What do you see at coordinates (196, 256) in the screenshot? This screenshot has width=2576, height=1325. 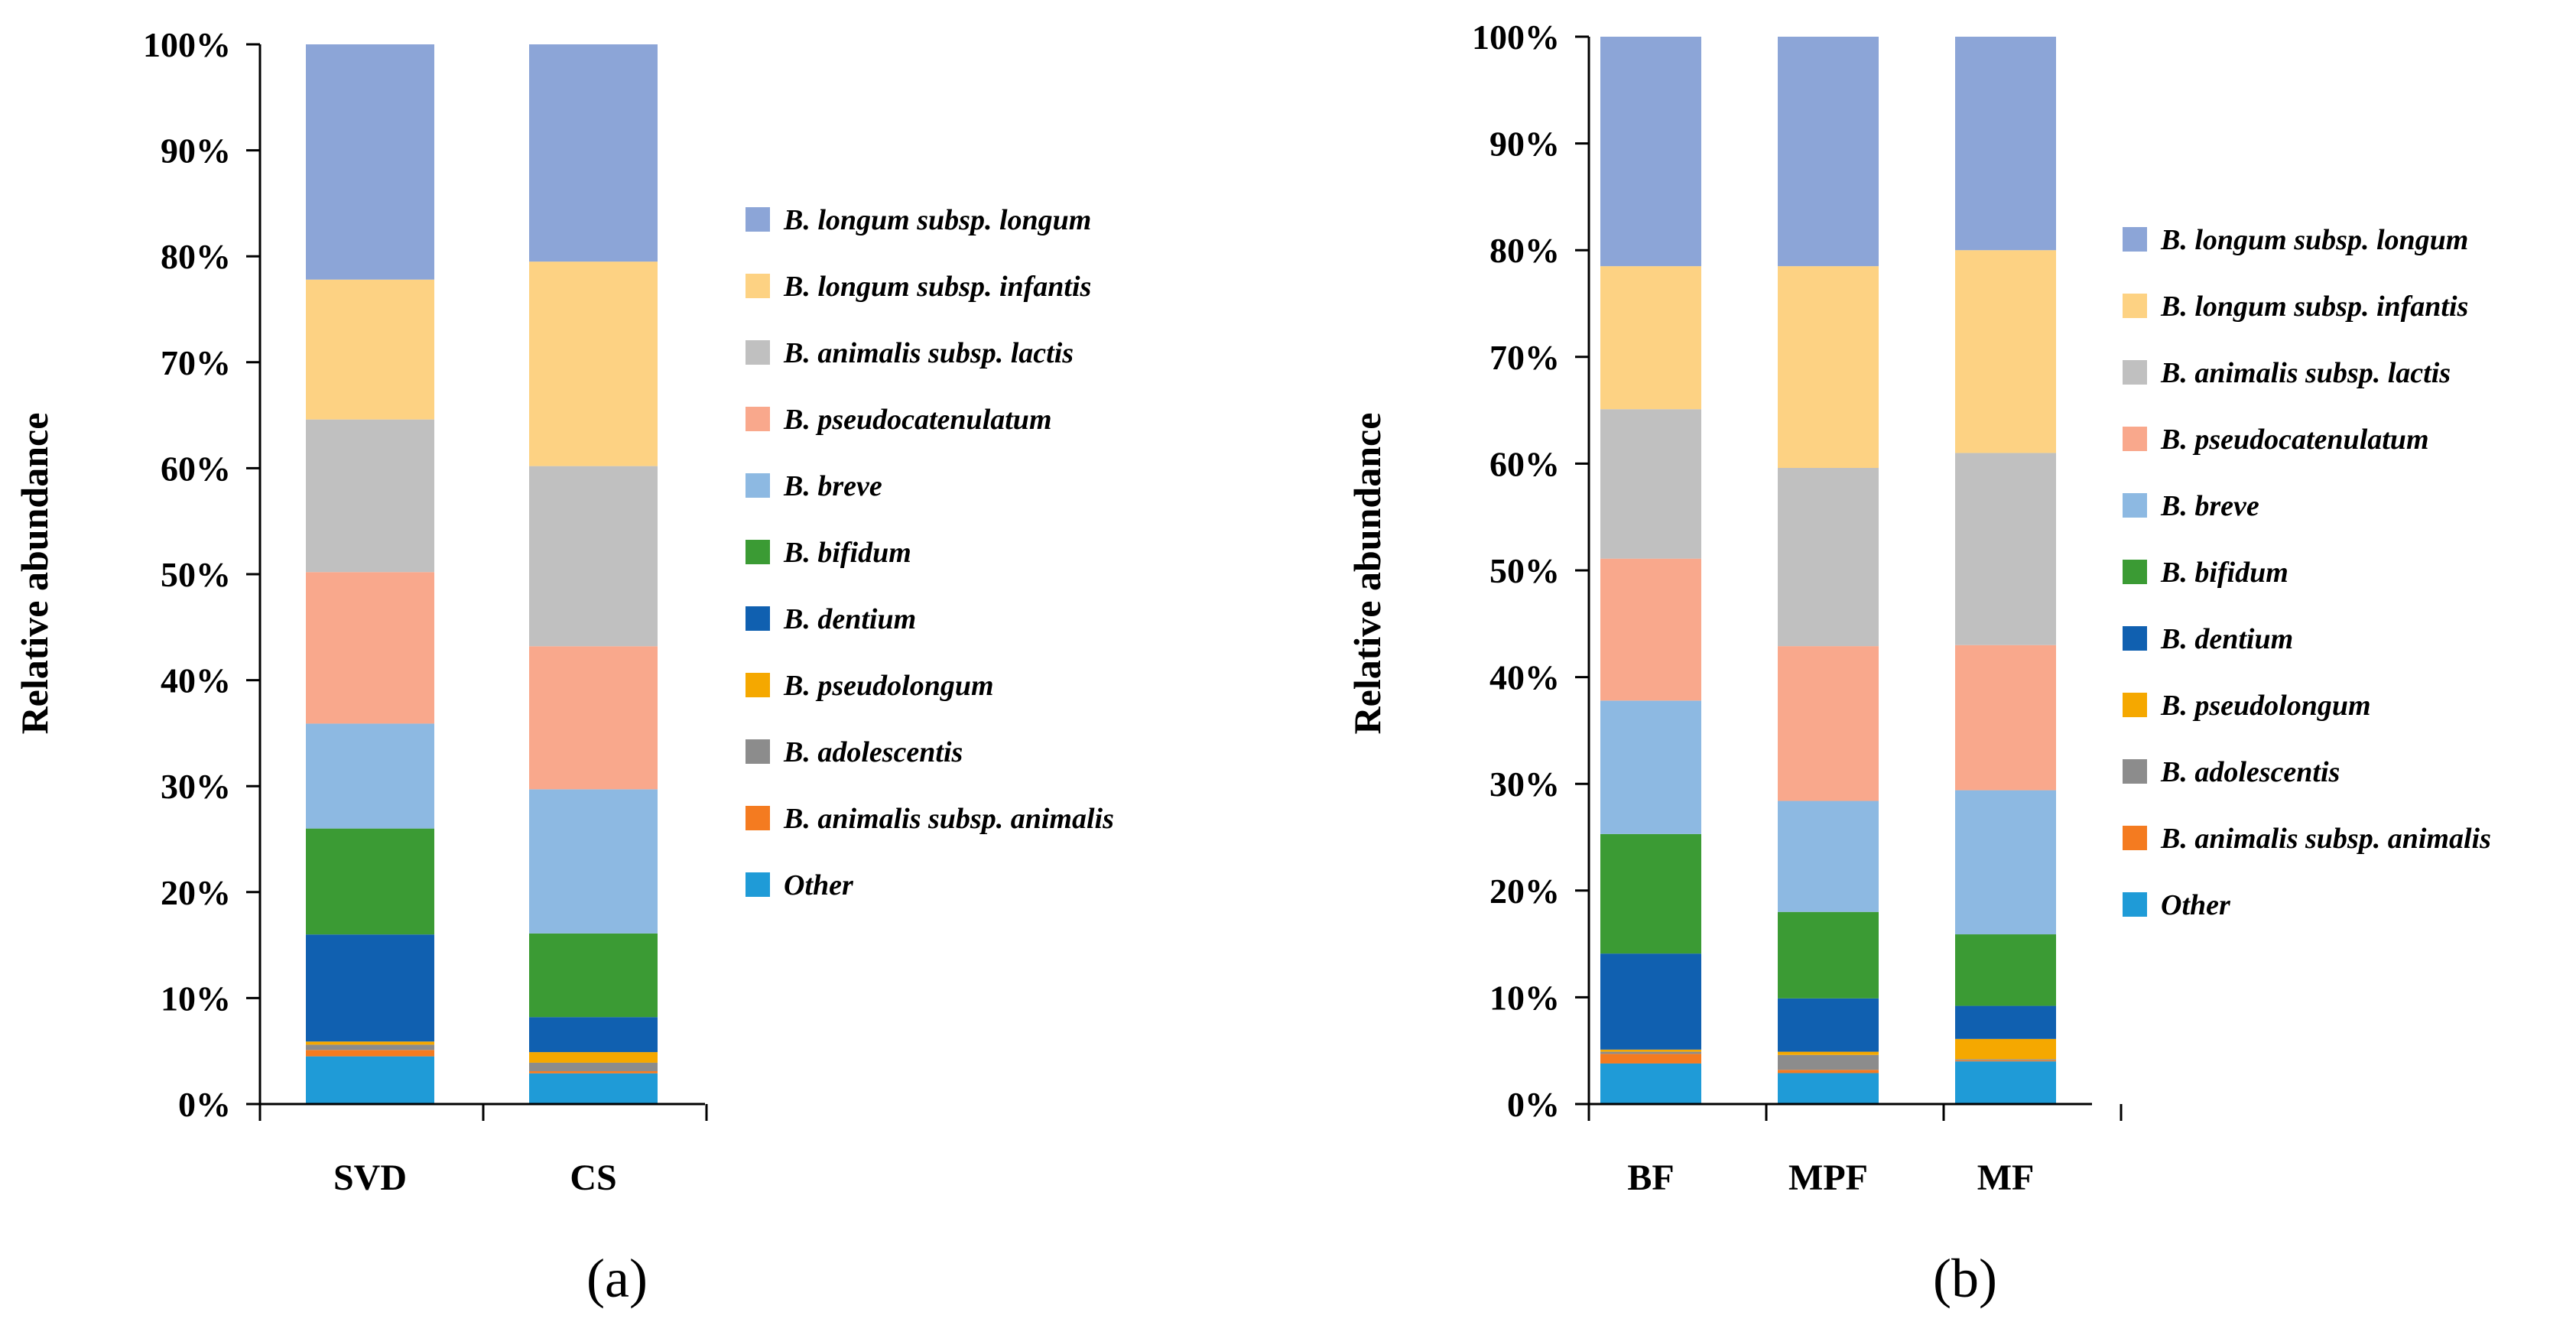 I see `panel-a-y-tick-label: 80%` at bounding box center [196, 256].